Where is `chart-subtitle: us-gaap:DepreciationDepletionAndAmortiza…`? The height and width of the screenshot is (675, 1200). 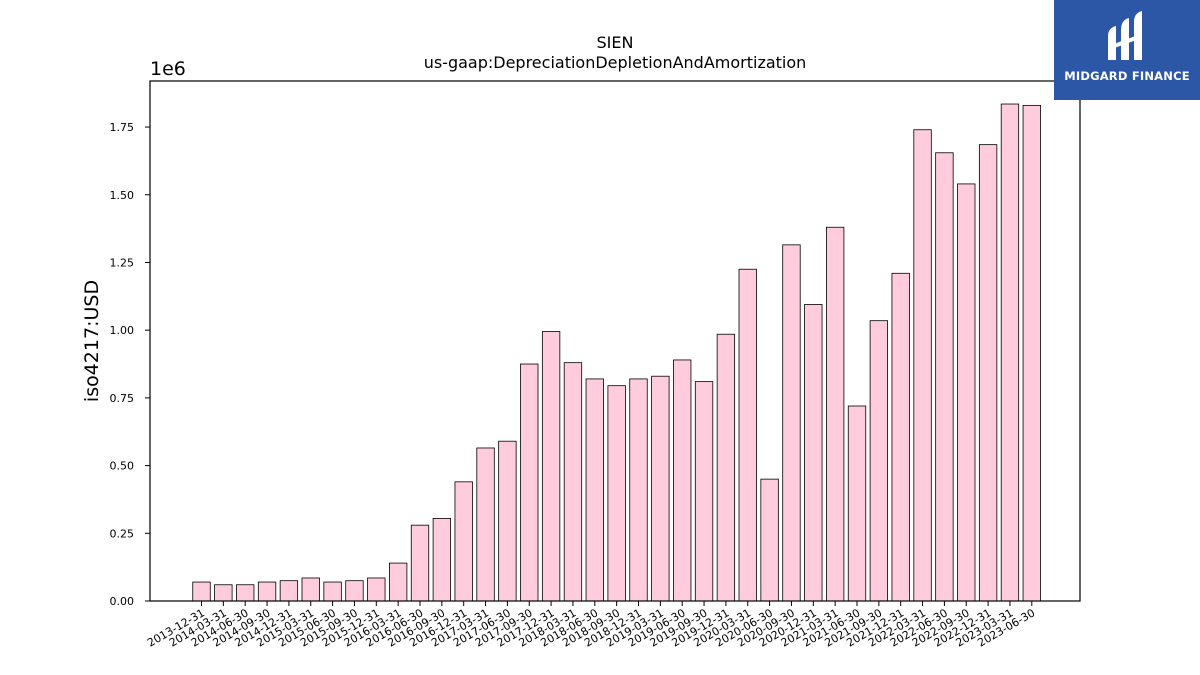 chart-subtitle: us-gaap:DepreciationDepletionAndAmortiza… is located at coordinates (615, 62).